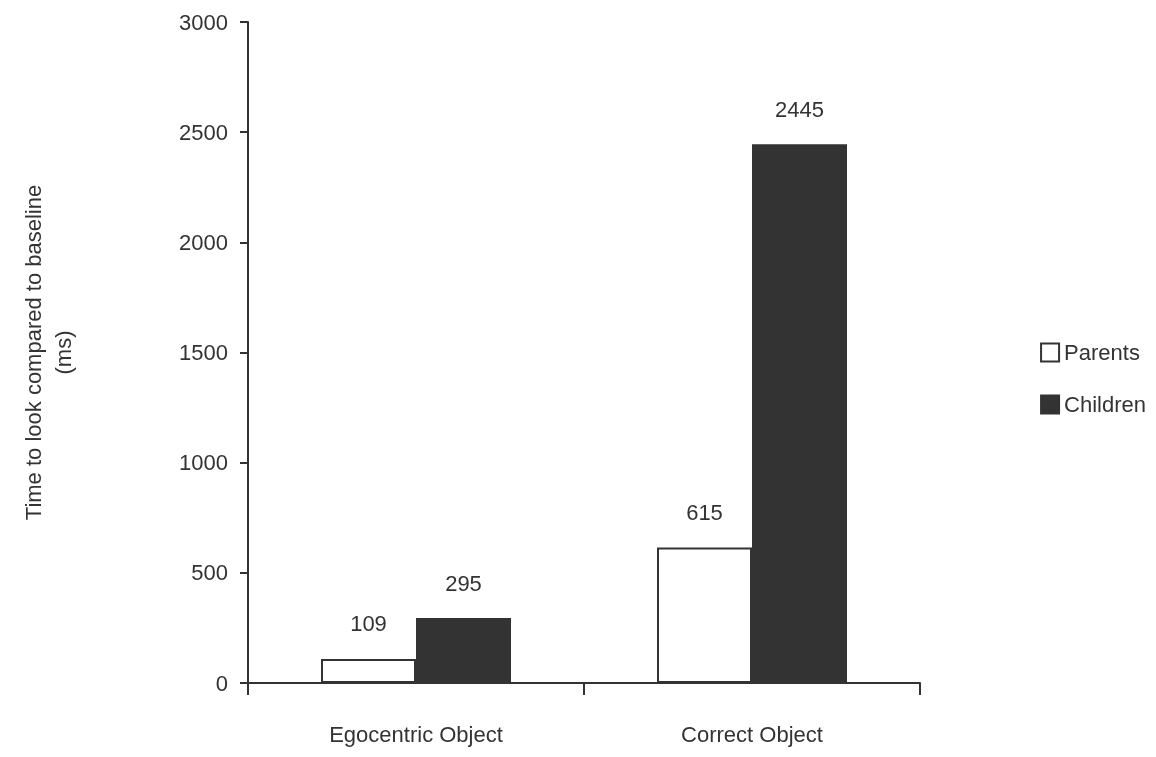 This screenshot has height=757, width=1156. I want to click on x-tick-label: Correct Object, so click(752, 734).